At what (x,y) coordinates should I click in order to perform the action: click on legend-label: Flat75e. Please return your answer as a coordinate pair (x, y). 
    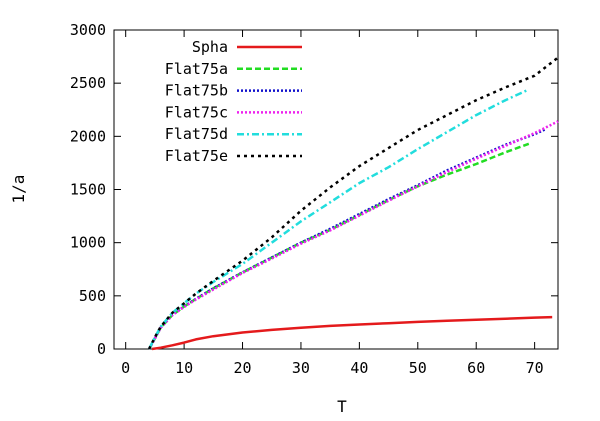
    Looking at the image, I should click on (196, 156).